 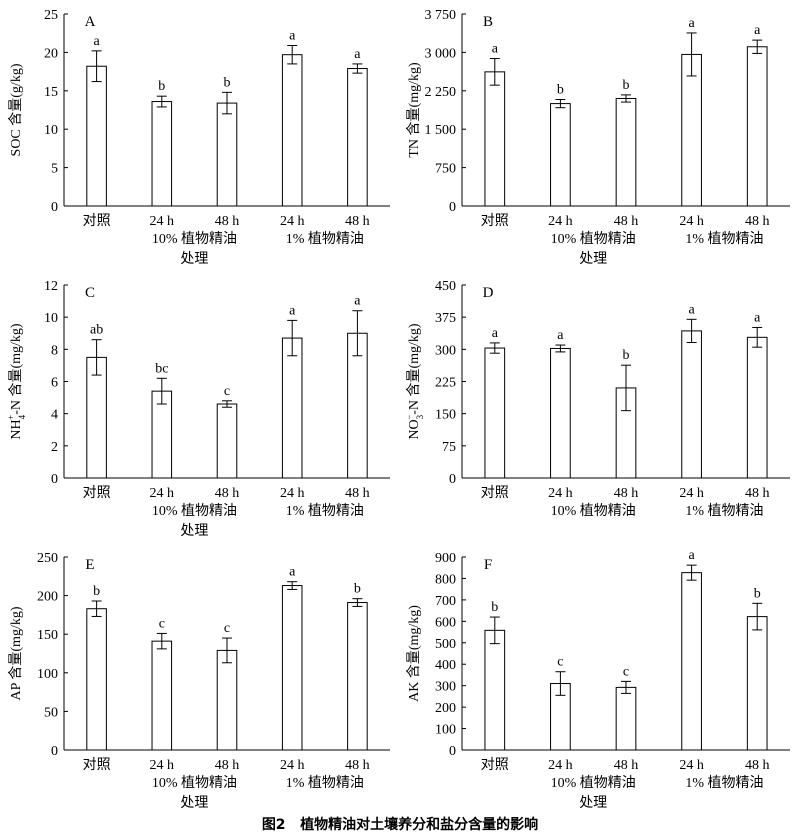 What do you see at coordinates (445, 644) in the screenshot?
I see `y-tick-label: 500` at bounding box center [445, 644].